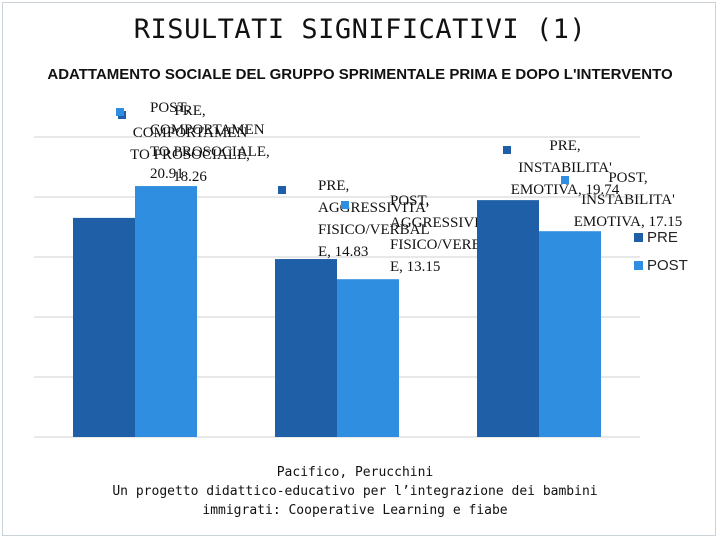  What do you see at coordinates (355, 472) in the screenshot?
I see `credits-authors: Pacifico, Perucchini` at bounding box center [355, 472].